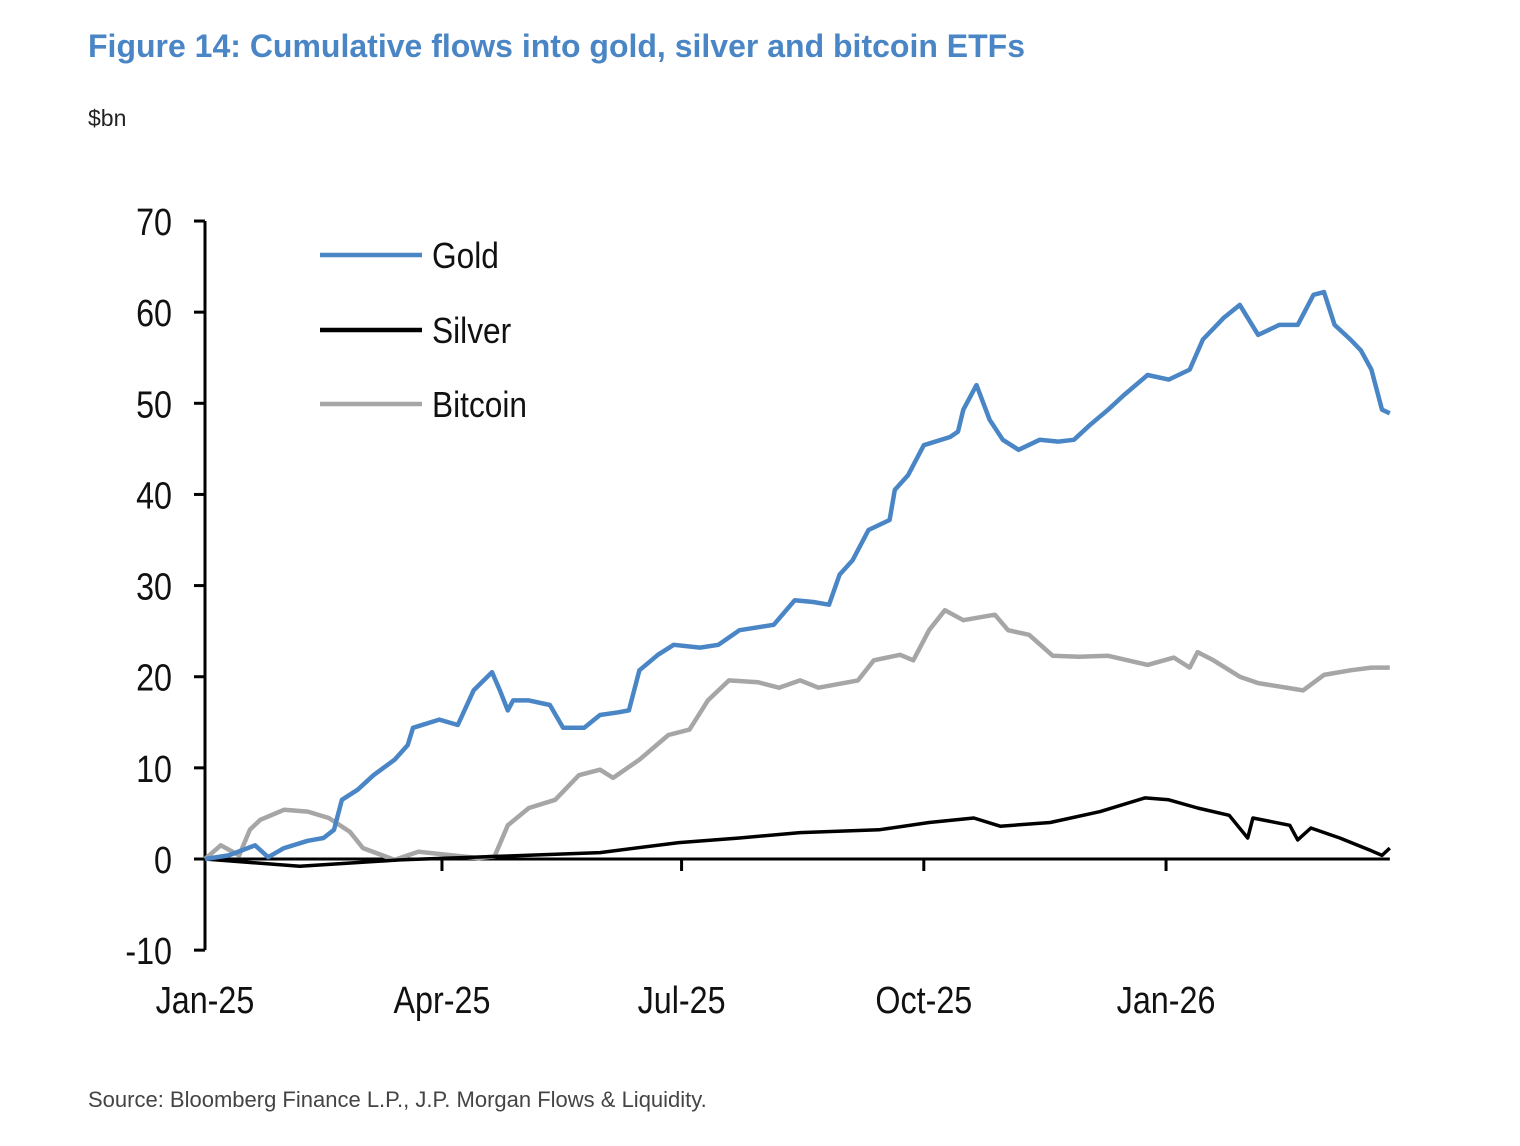 This screenshot has width=1520, height=1146. I want to click on y-tick-label: 20, so click(154, 678).